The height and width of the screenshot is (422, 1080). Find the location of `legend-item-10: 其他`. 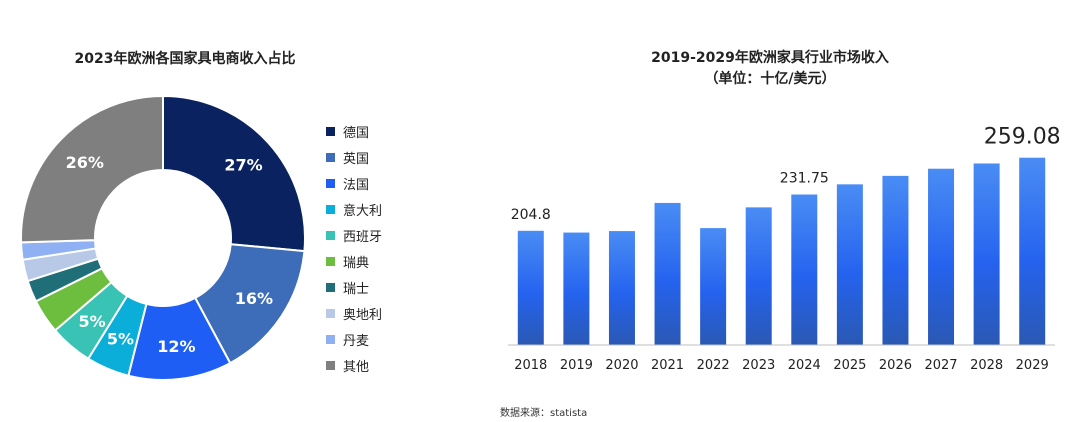

legend-item-10: 其他 is located at coordinates (354, 365).